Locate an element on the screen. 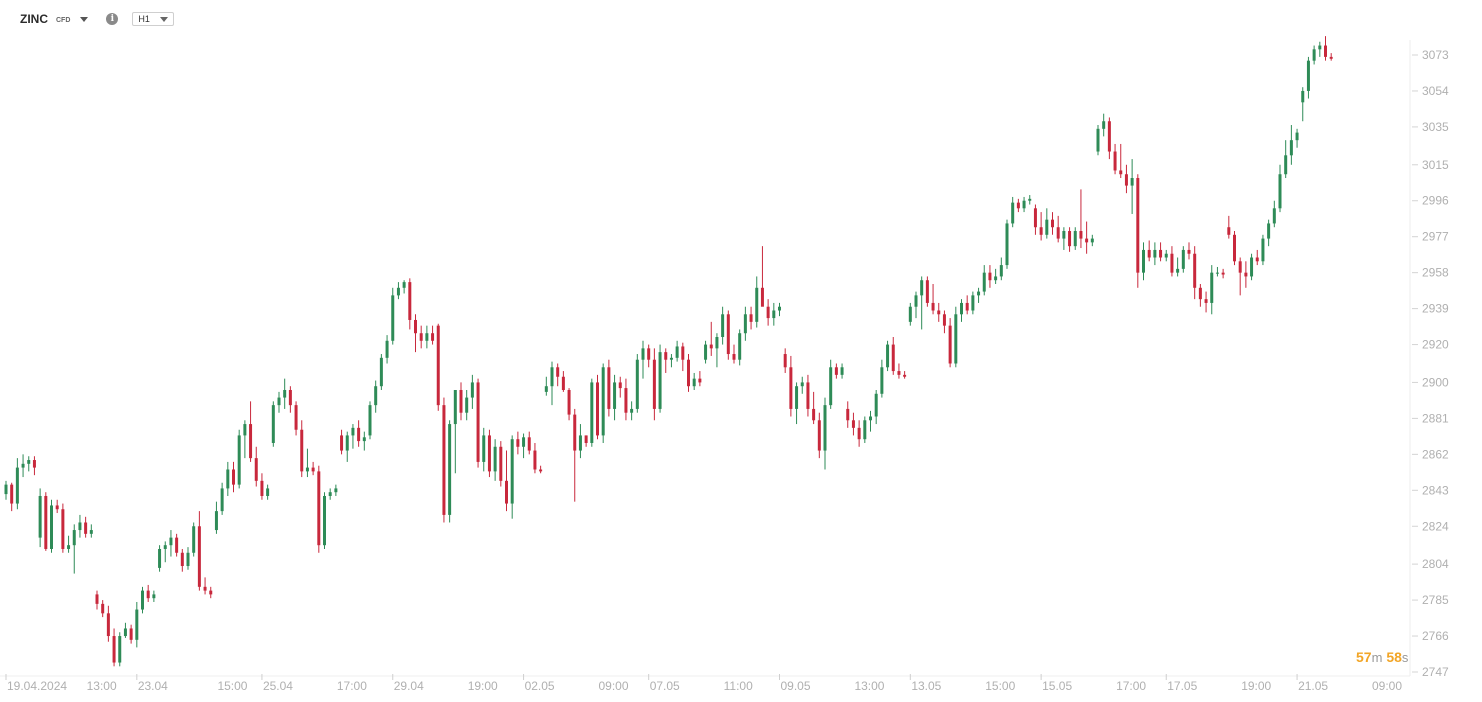 Image resolution: width=1482 pixels, height=702 pixels. y-tick-label: 2785 is located at coordinates (1435, 600).